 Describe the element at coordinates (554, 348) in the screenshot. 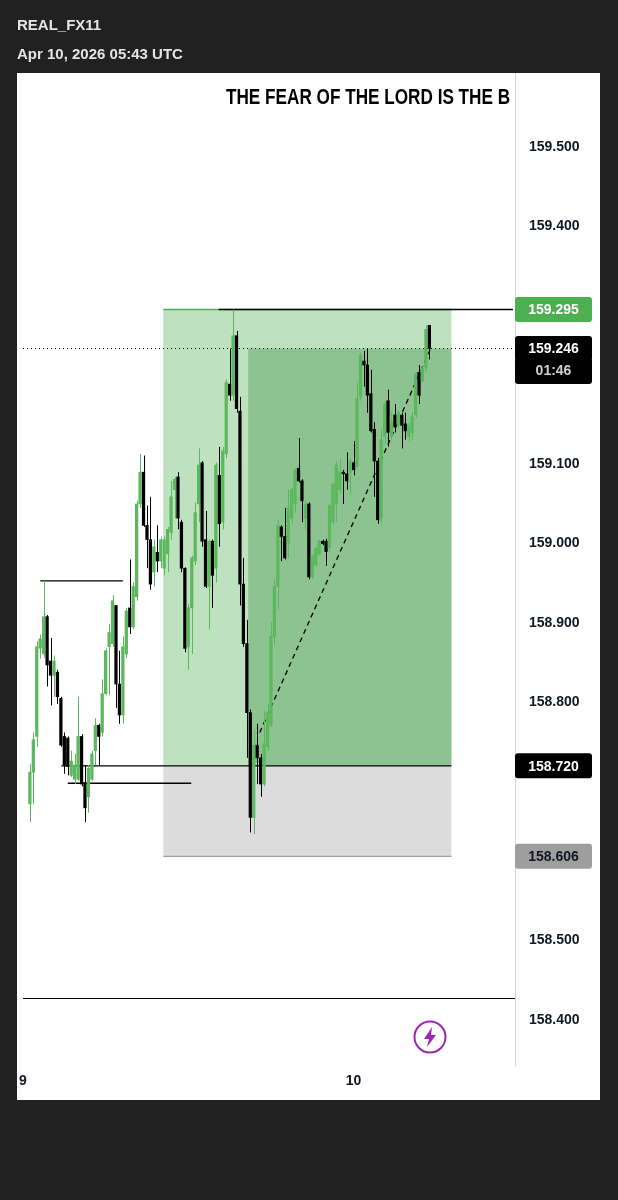

I see `ref-line-label: 159.246` at that location.